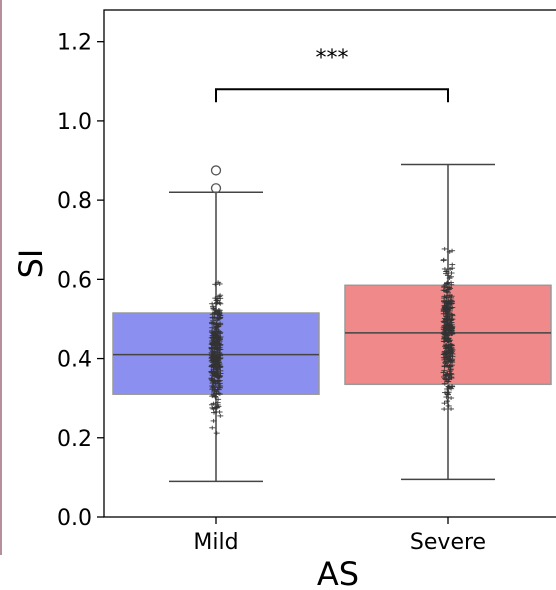  What do you see at coordinates (332, 74) in the screenshot?
I see `significance-bracket: ***` at bounding box center [332, 74].